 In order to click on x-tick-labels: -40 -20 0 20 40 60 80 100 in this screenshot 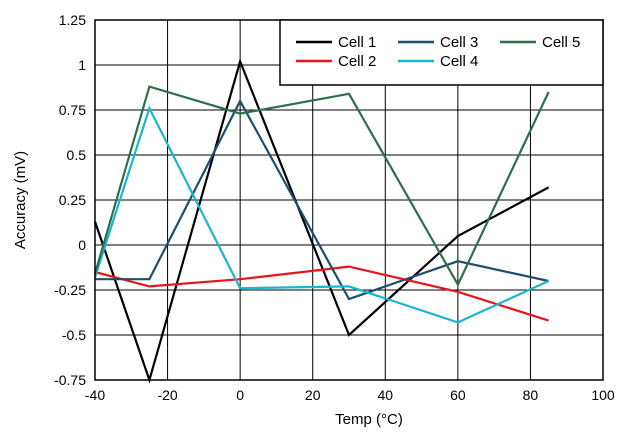, I will do `click(350, 395)`.